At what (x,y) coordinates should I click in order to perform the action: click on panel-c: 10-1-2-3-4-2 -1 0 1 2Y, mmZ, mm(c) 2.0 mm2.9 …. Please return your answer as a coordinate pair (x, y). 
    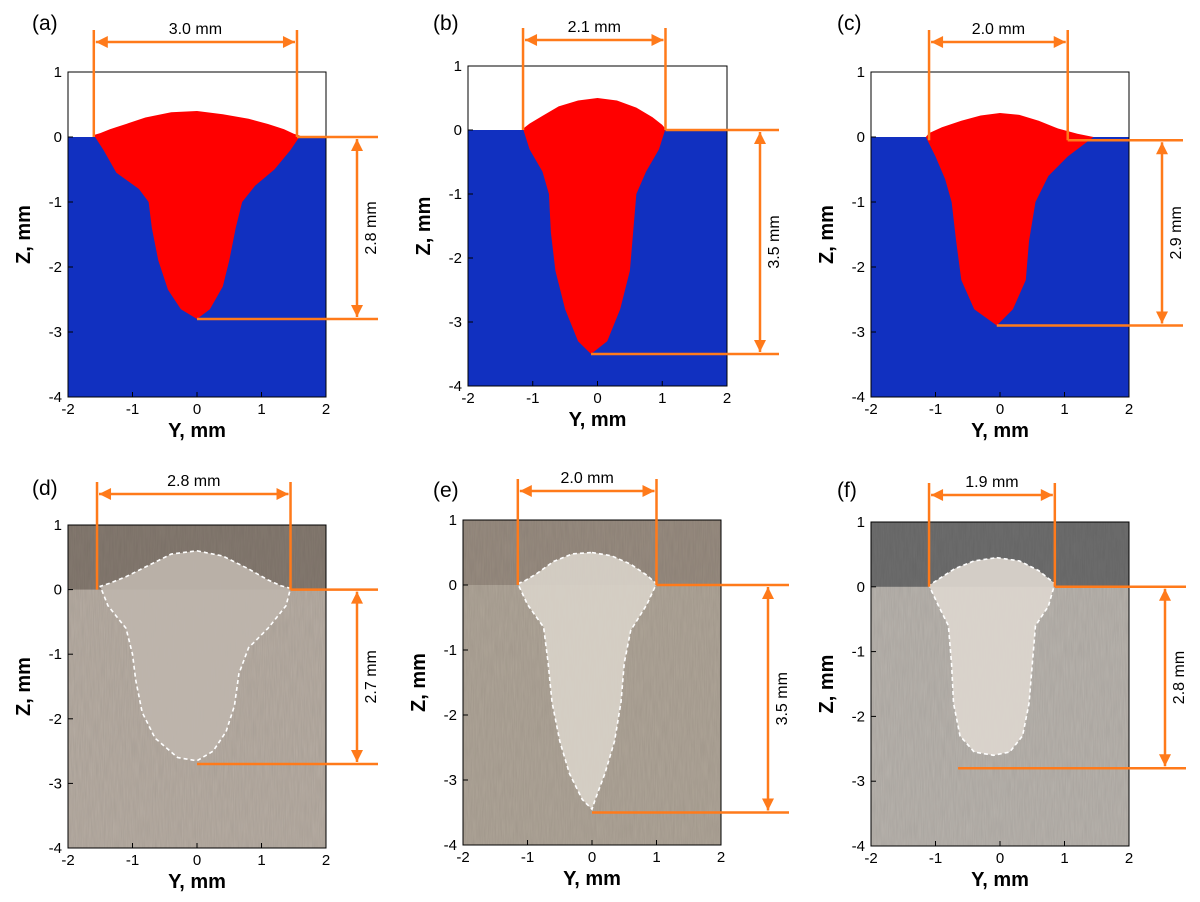
    Looking at the image, I should click on (1000, 227).